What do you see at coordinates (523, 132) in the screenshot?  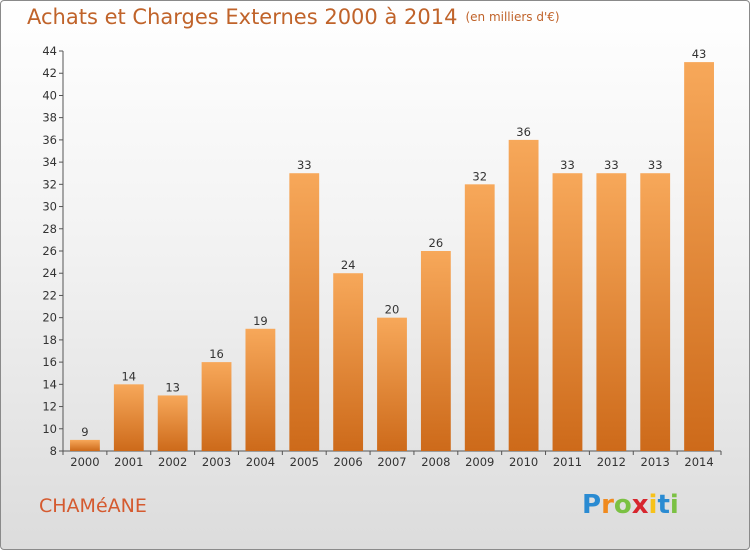 I see `data-label: 36` at bounding box center [523, 132].